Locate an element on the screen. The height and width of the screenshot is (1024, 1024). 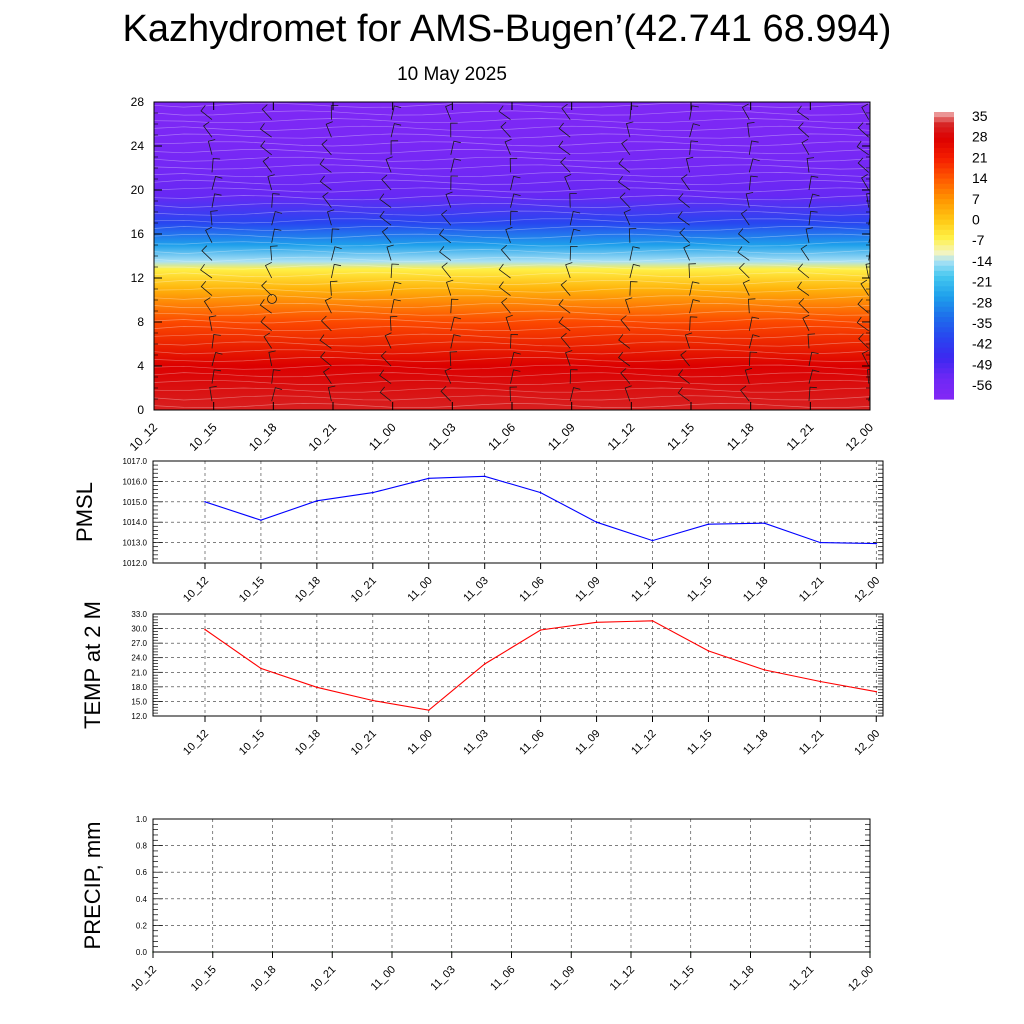
section-ytick-label: 24 is located at coordinates (138, 146).